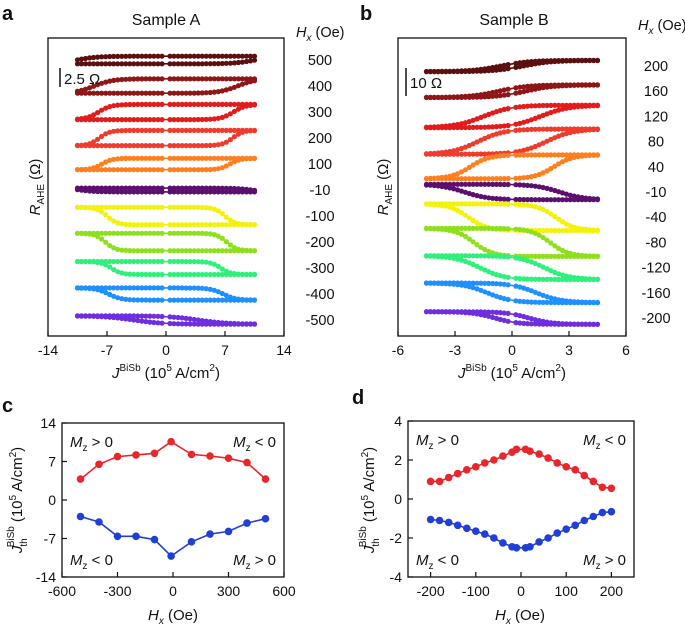  What do you see at coordinates (166, 190) in the screenshot?
I see `loop-hx--10` at bounding box center [166, 190].